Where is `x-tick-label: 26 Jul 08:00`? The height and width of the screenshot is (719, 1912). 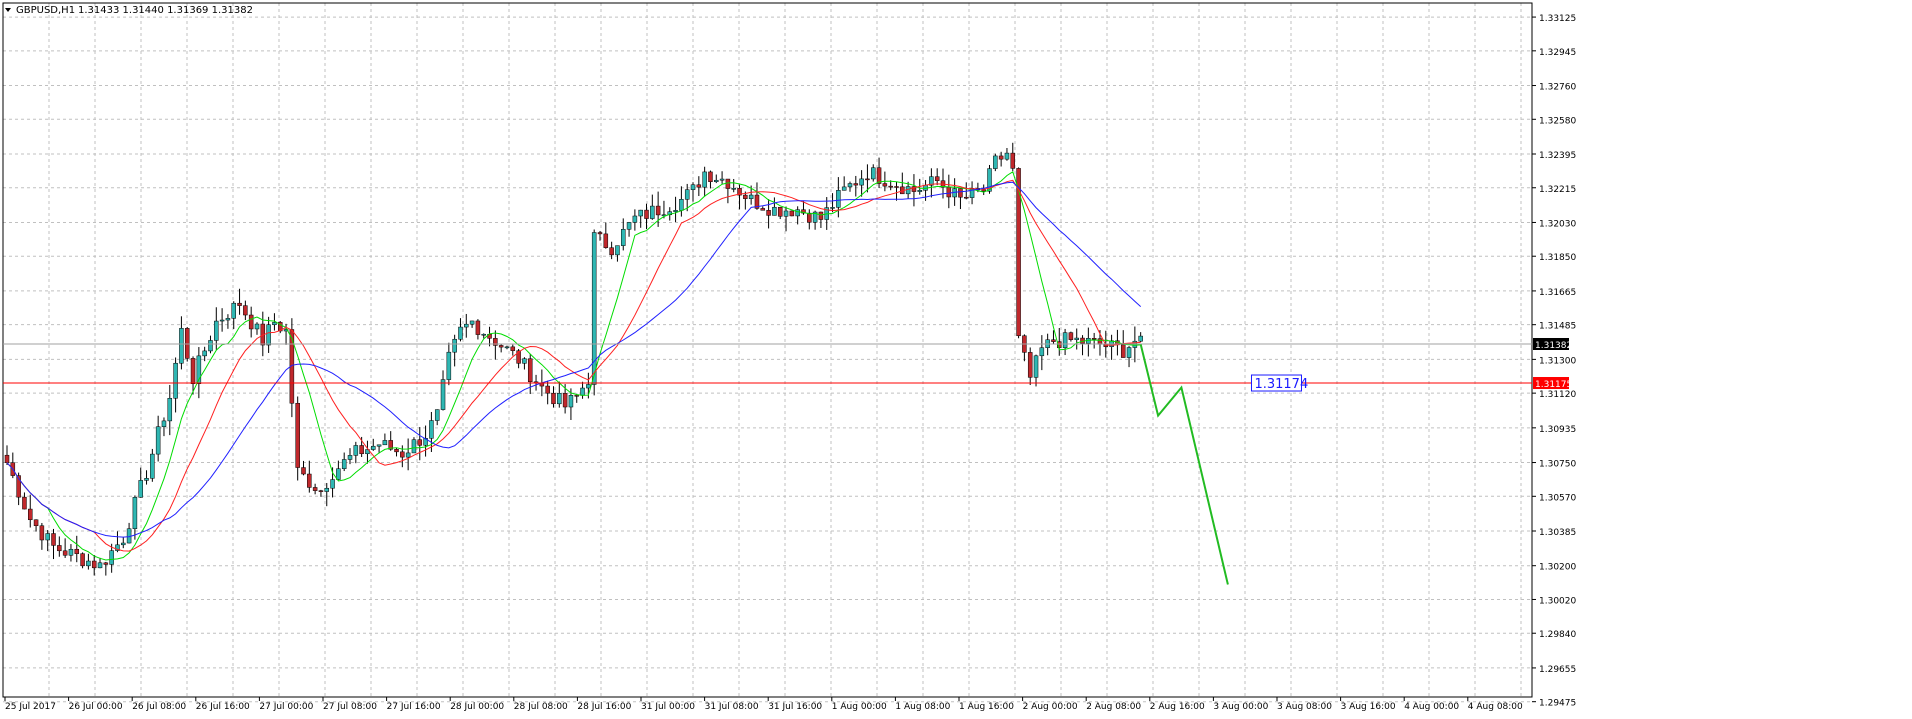 x-tick-label: 26 Jul 08:00 is located at coordinates (159, 707).